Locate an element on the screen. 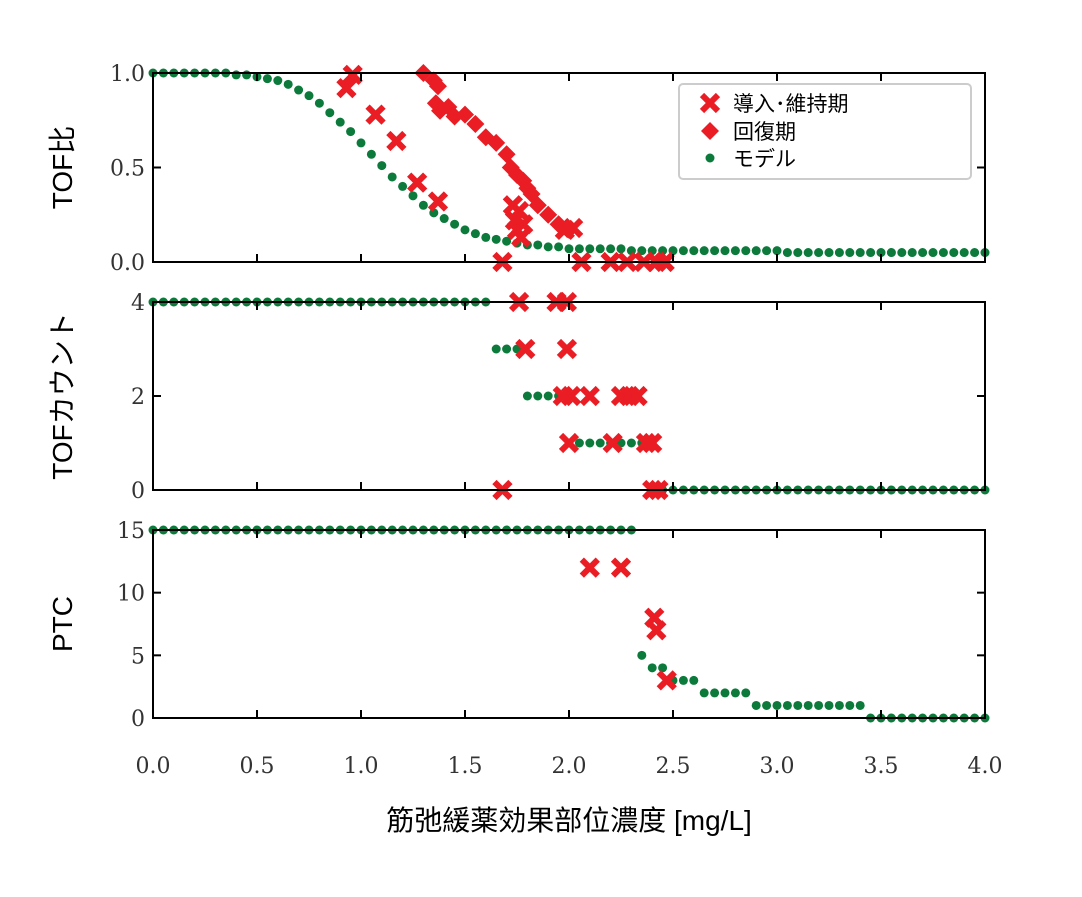 The width and height of the screenshot is (1082, 897). x-tick-label: 0.5 is located at coordinates (257, 766).